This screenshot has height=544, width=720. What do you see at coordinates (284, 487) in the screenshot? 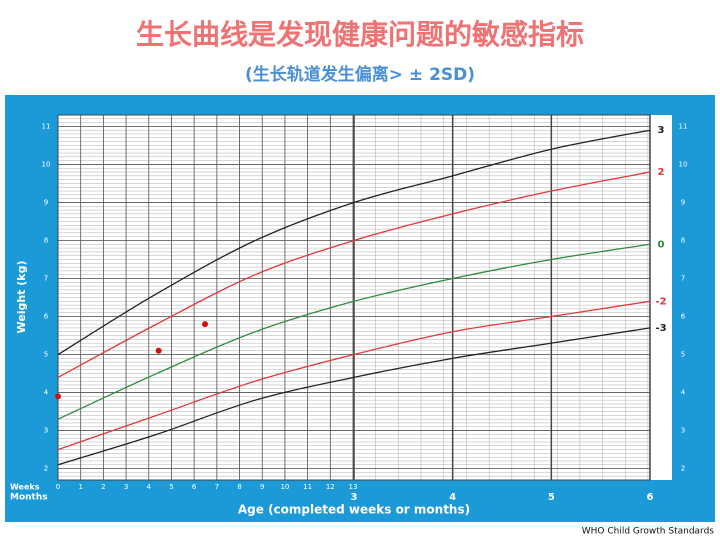
I see `x-week-tick-label: 10` at bounding box center [284, 487].